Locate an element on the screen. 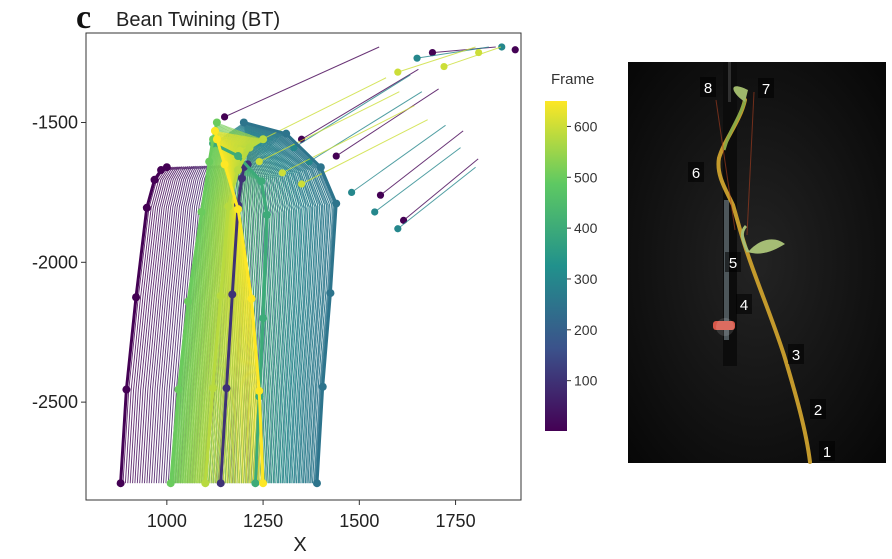  pole-reflection is located at coordinates (725, 327).